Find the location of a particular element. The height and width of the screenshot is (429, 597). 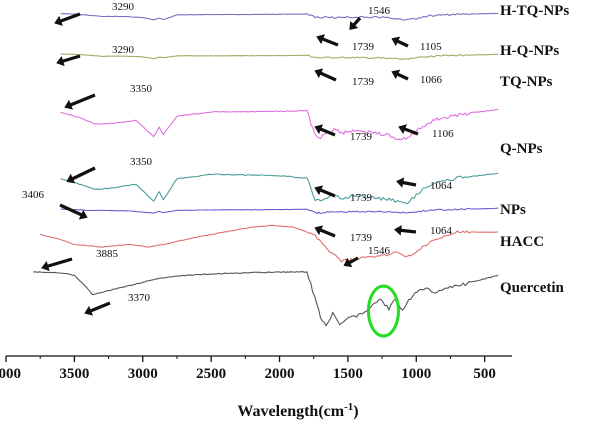

peak-label: 1105 is located at coordinates (431, 47).